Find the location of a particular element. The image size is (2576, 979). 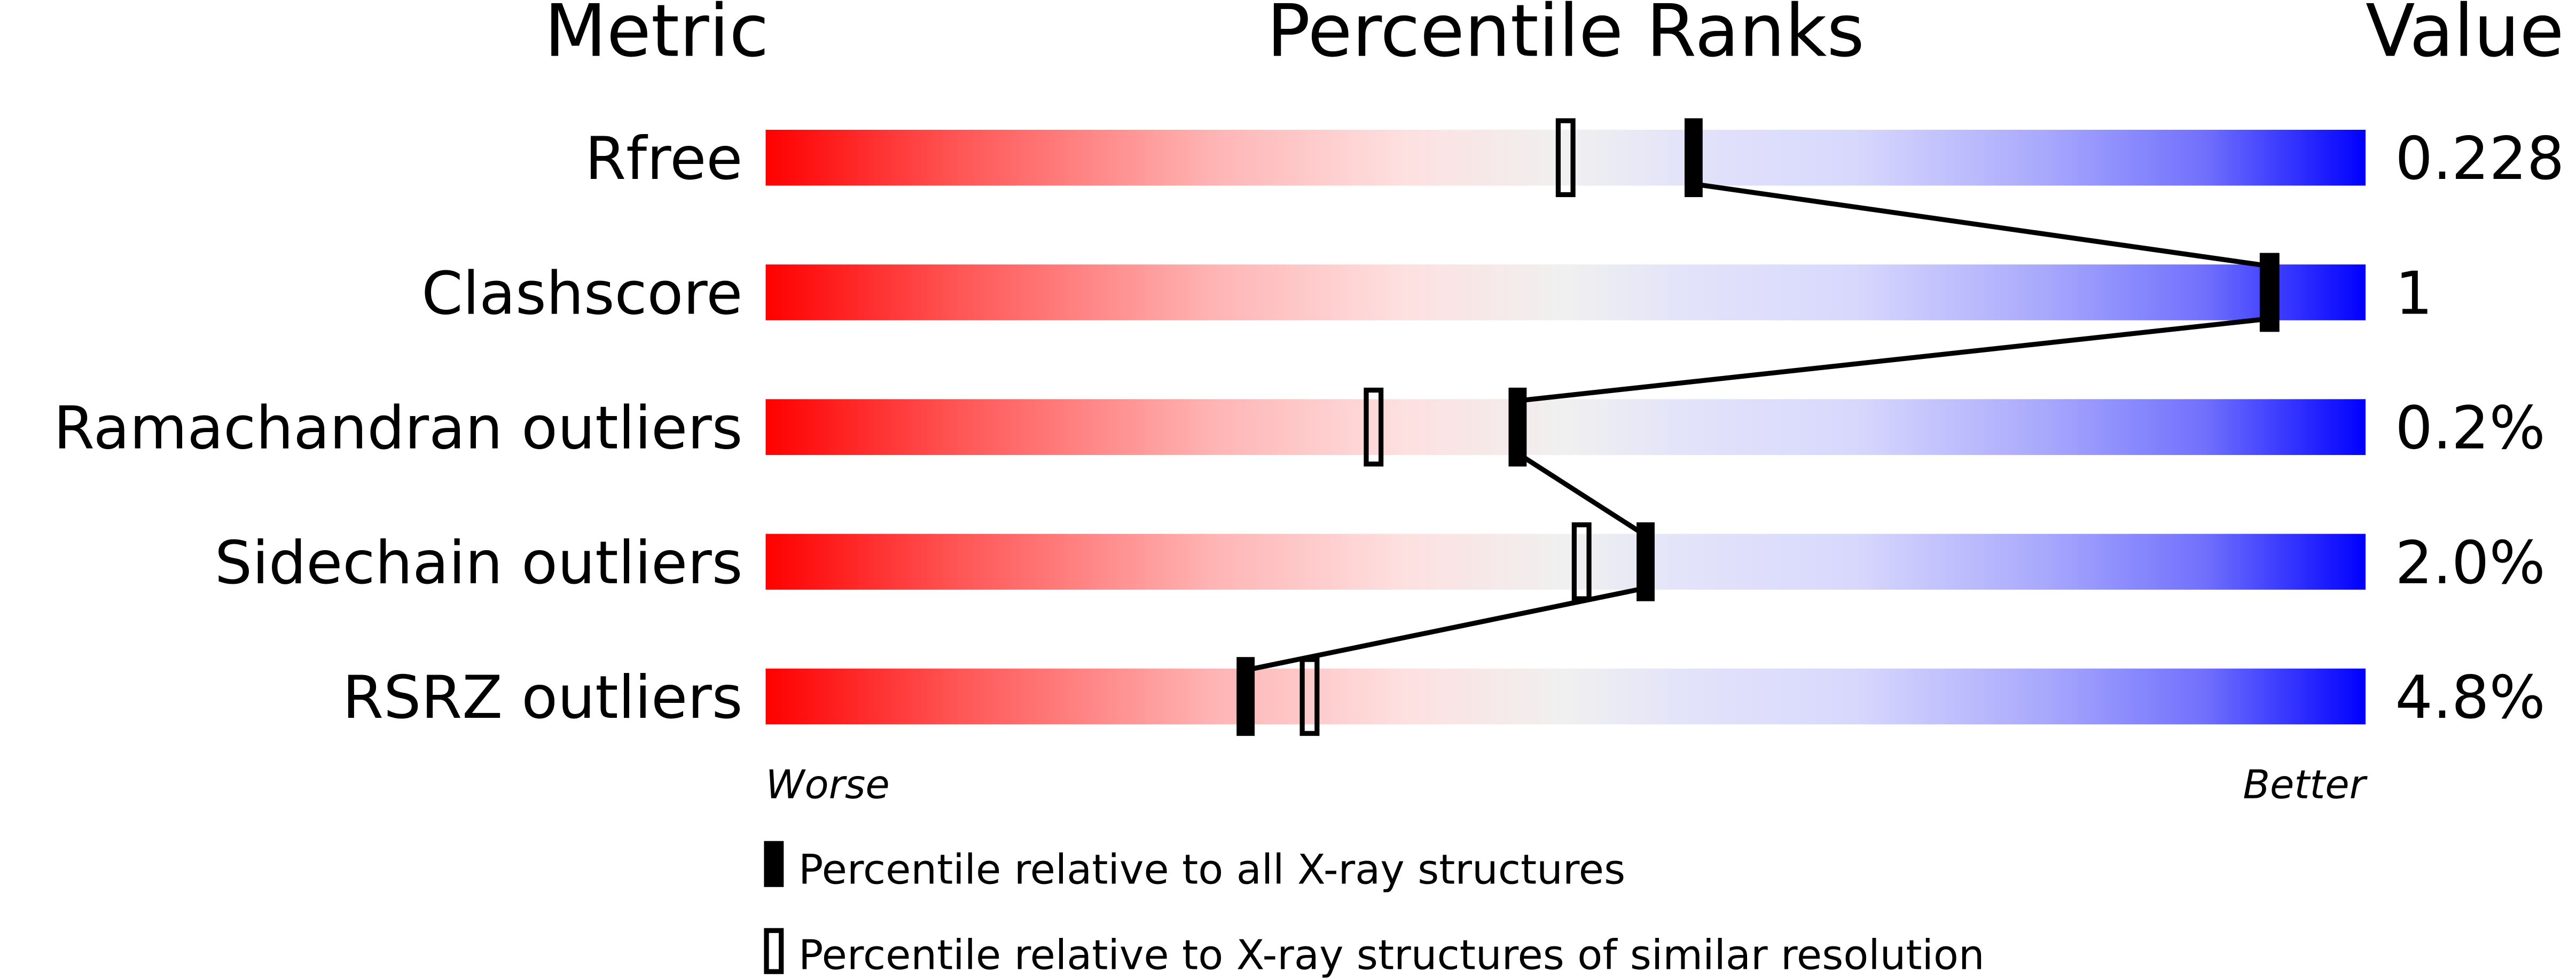

header-percentile: Percentile Ranks is located at coordinates (1566, 36).